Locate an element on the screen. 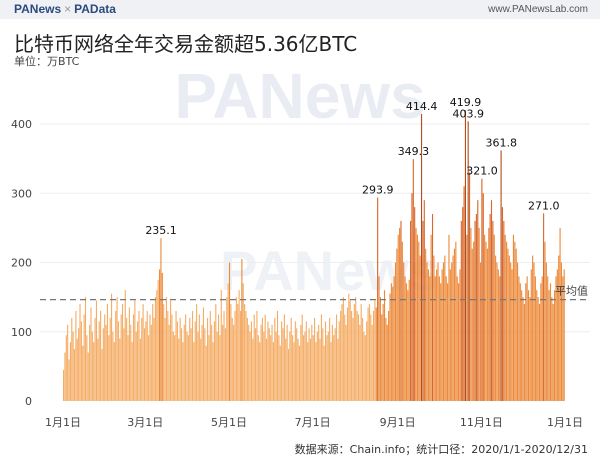 Image resolution: width=600 pixels, height=471 pixels. unit-label: 单位：万BTC is located at coordinates (47, 61).